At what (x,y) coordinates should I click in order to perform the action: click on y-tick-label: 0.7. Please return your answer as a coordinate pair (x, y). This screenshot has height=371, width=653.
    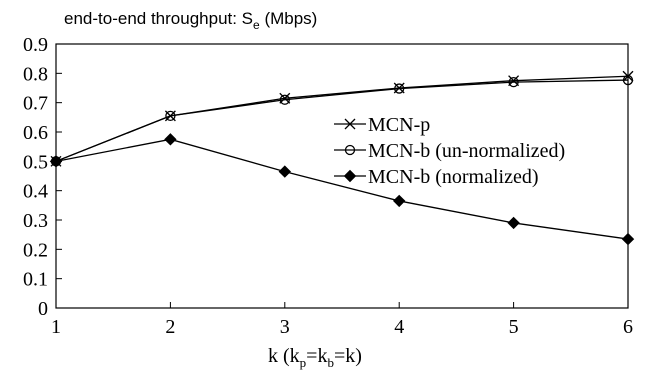
    Looking at the image, I should click on (35, 104).